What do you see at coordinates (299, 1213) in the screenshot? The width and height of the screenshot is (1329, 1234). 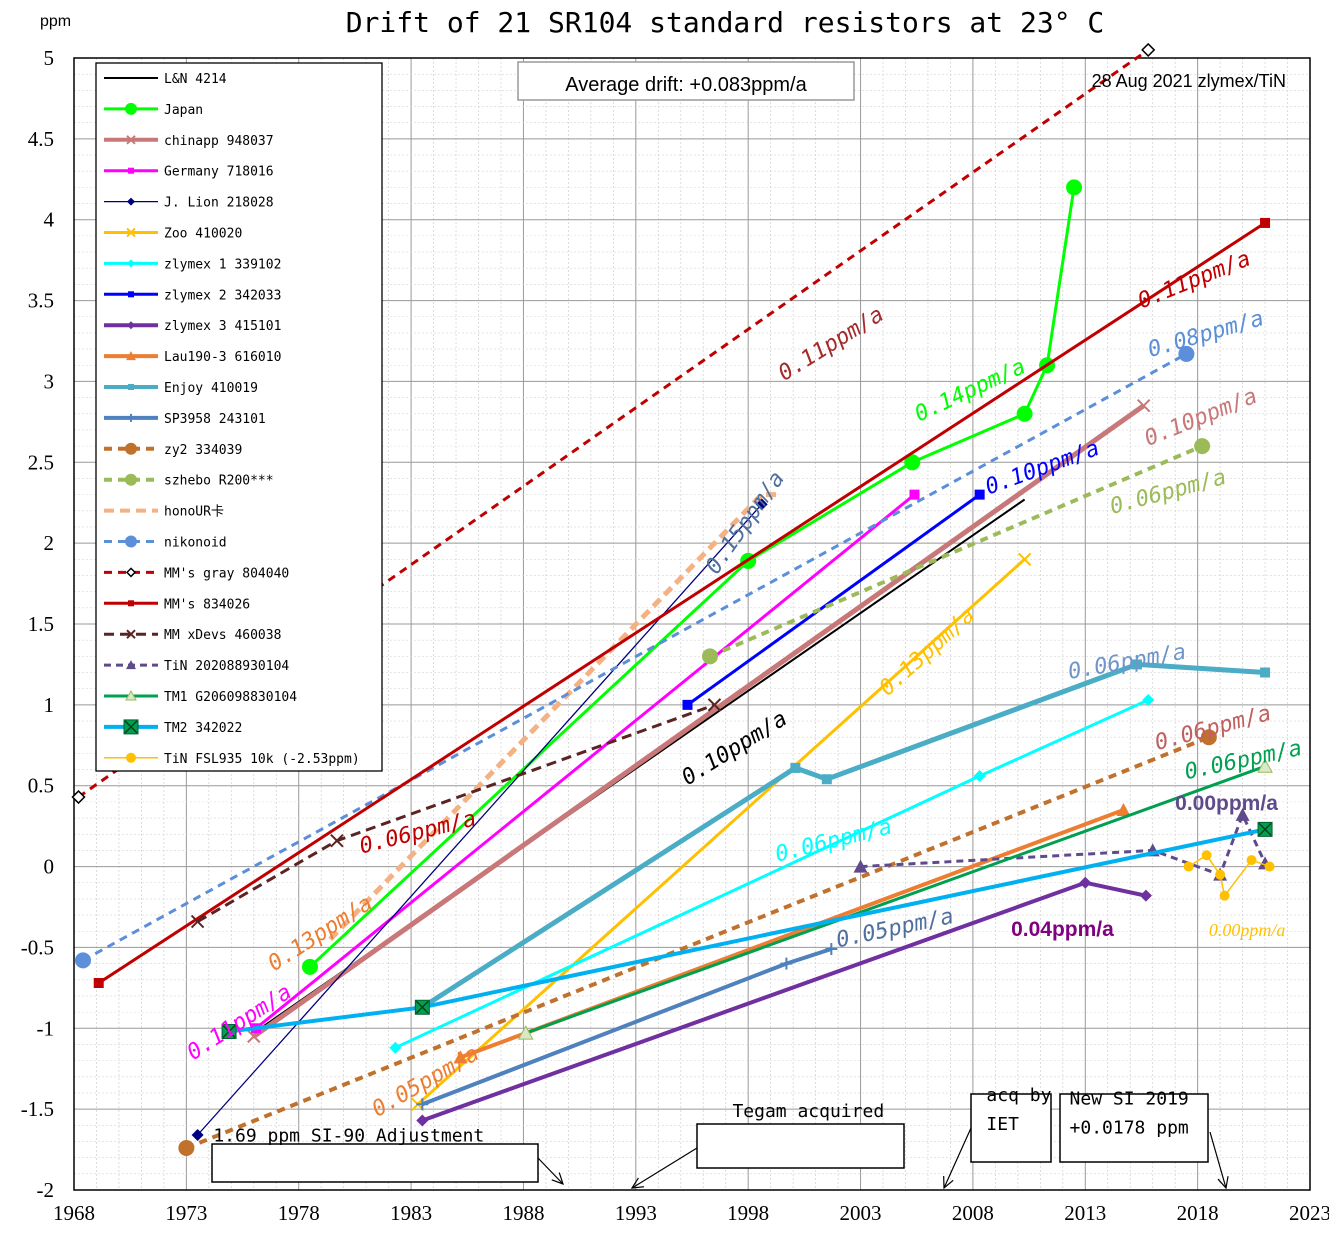 I see `x-tick-label: 1978` at bounding box center [299, 1213].